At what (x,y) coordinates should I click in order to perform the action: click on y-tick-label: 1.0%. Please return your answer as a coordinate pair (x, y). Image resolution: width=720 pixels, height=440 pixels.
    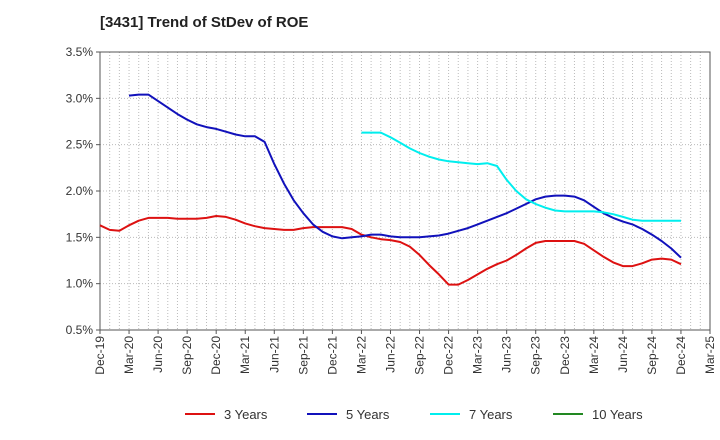
    Looking at the image, I should click on (80, 284).